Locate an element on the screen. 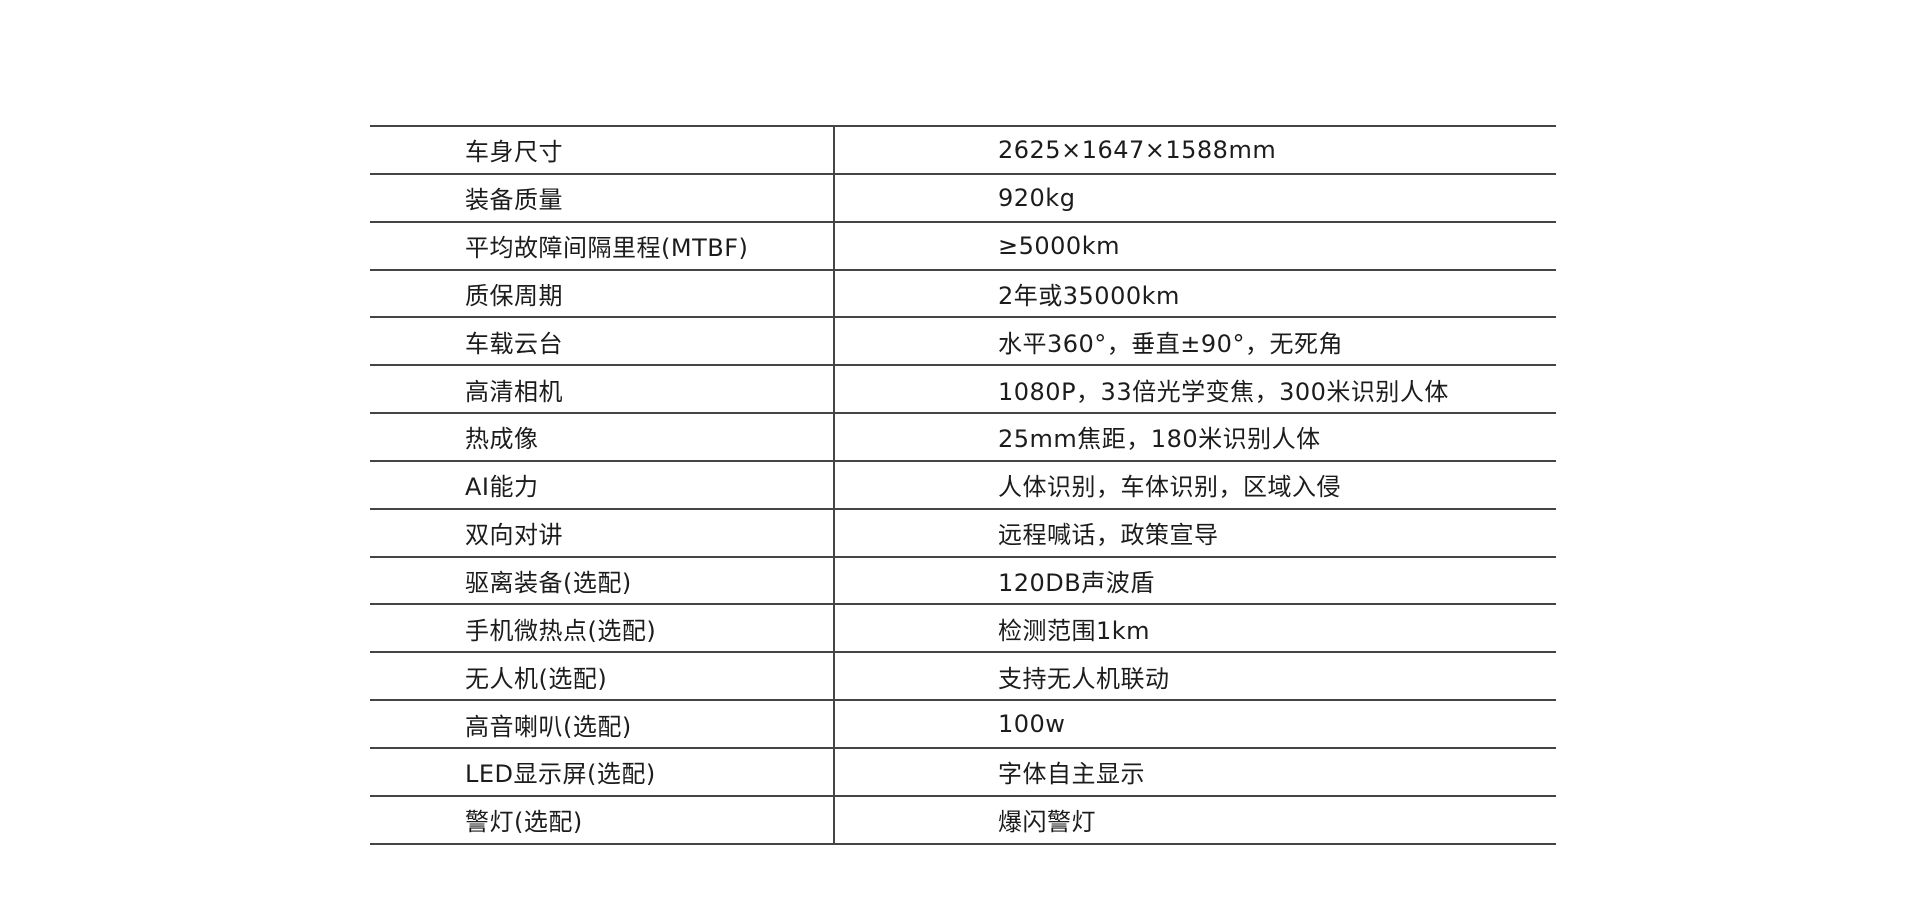 This screenshot has height=915, width=1920. table-row: 高清相机 1080P，33倍光学变焦，300米识别人体 is located at coordinates (963, 390).